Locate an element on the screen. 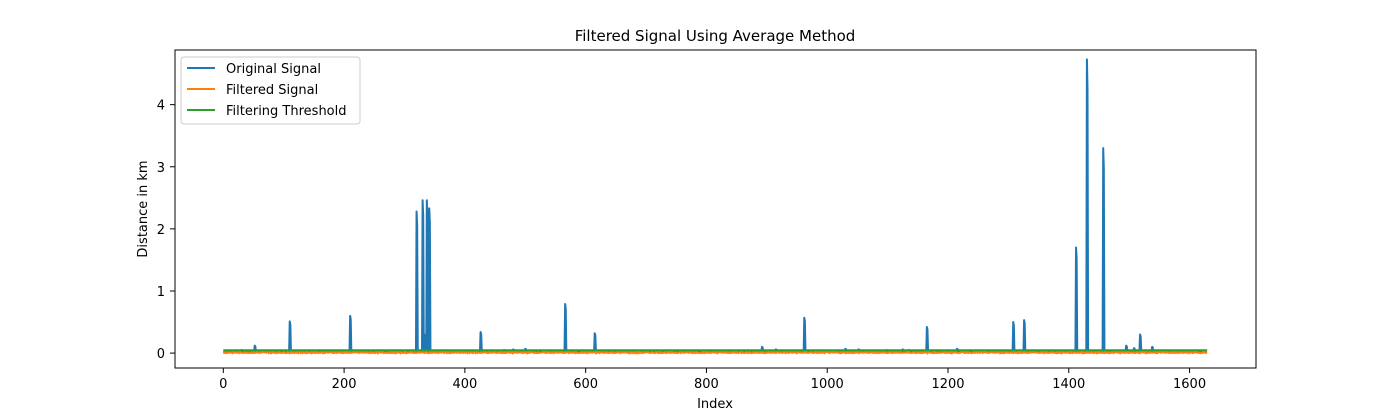 The height and width of the screenshot is (413, 1394). legend-label-threshold: Filtering Threshold is located at coordinates (286, 111).